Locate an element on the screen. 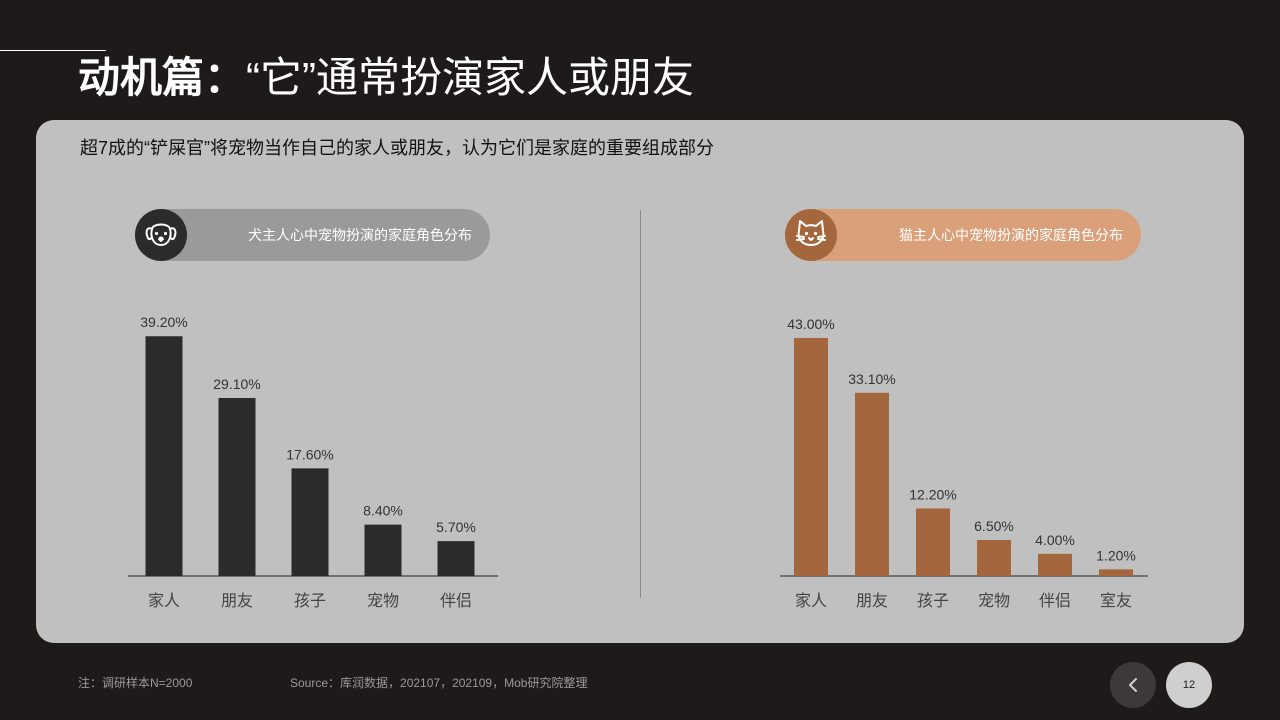 This screenshot has width=1280, height=720. sample-note: 注：调研样本N=2000 is located at coordinates (135, 683).